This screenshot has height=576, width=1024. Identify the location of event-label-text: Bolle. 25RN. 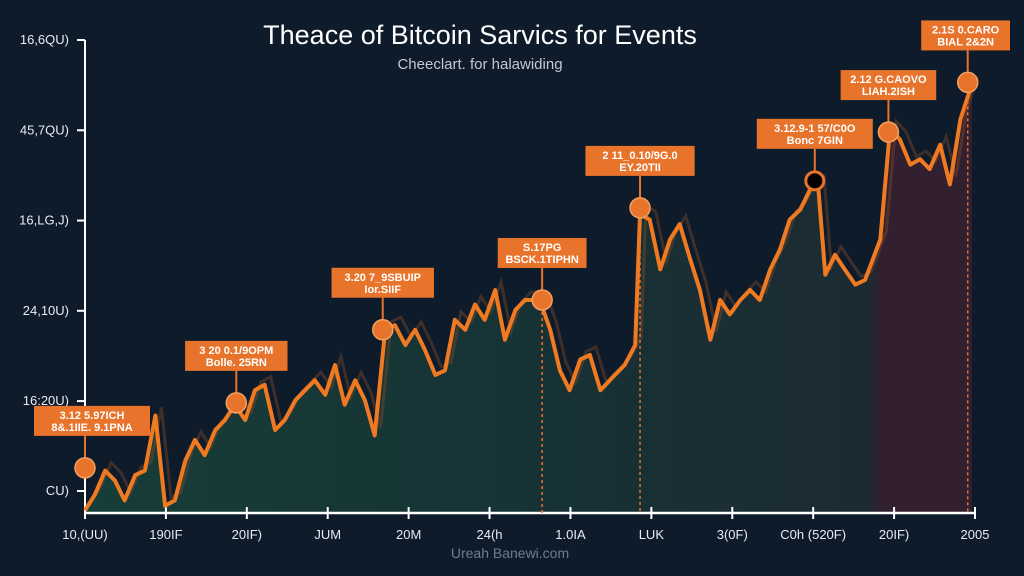
(236, 363).